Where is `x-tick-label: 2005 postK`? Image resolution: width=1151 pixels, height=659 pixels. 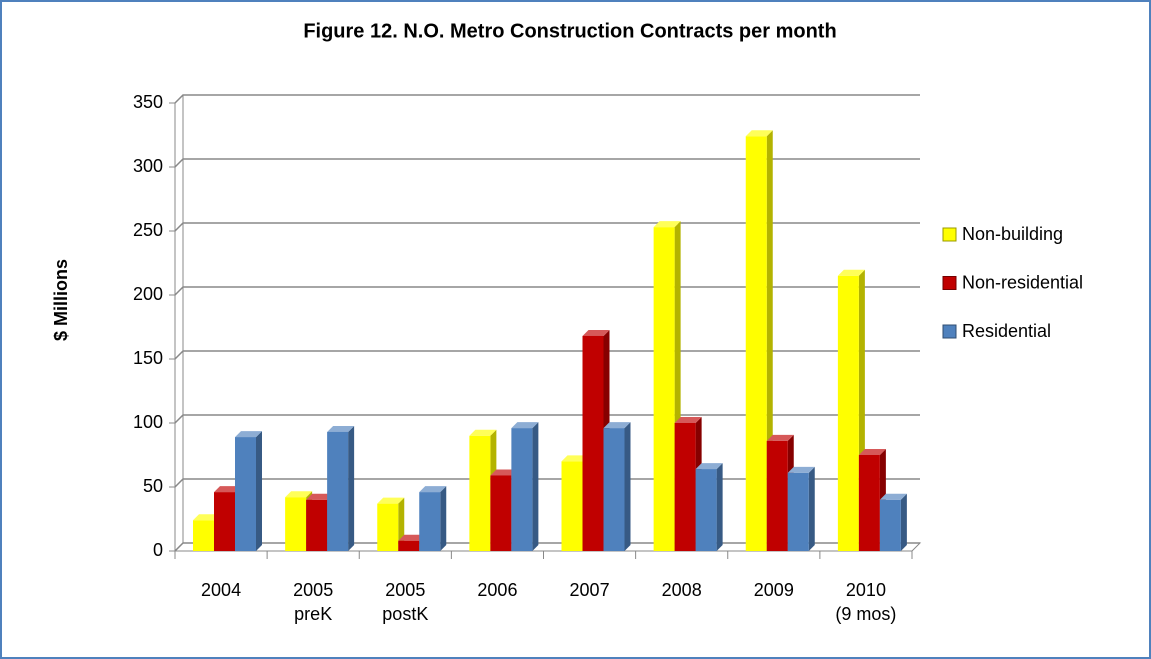 x-tick-label: 2005 postK is located at coordinates (405, 602).